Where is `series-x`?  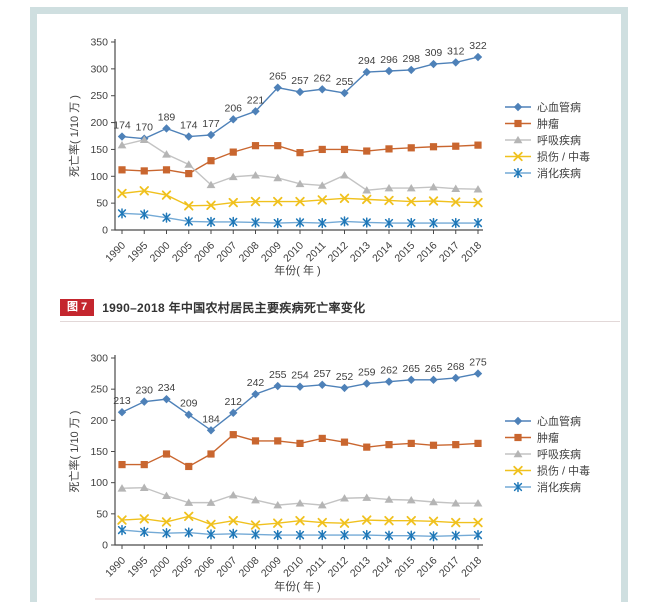 series-x is located at coordinates (300, 520).